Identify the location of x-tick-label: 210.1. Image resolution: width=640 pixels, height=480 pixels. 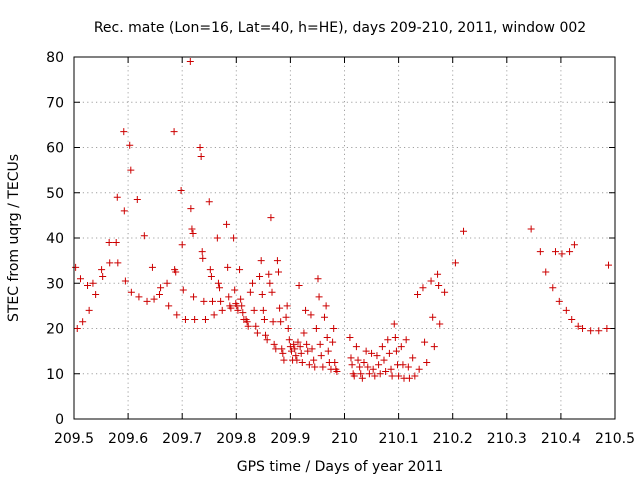
(399, 439).